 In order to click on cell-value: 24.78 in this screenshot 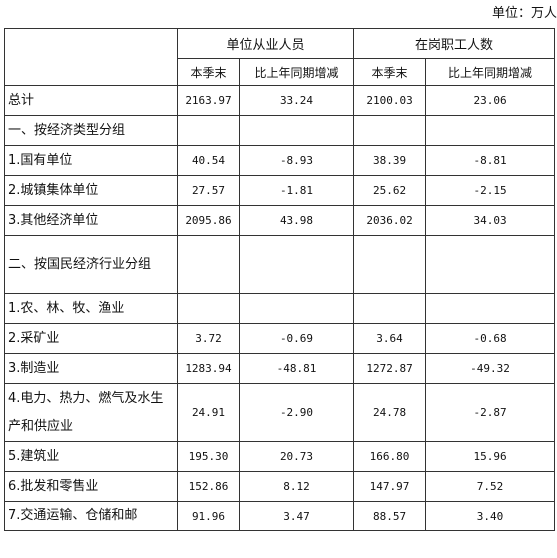, I will do `click(390, 412)`.